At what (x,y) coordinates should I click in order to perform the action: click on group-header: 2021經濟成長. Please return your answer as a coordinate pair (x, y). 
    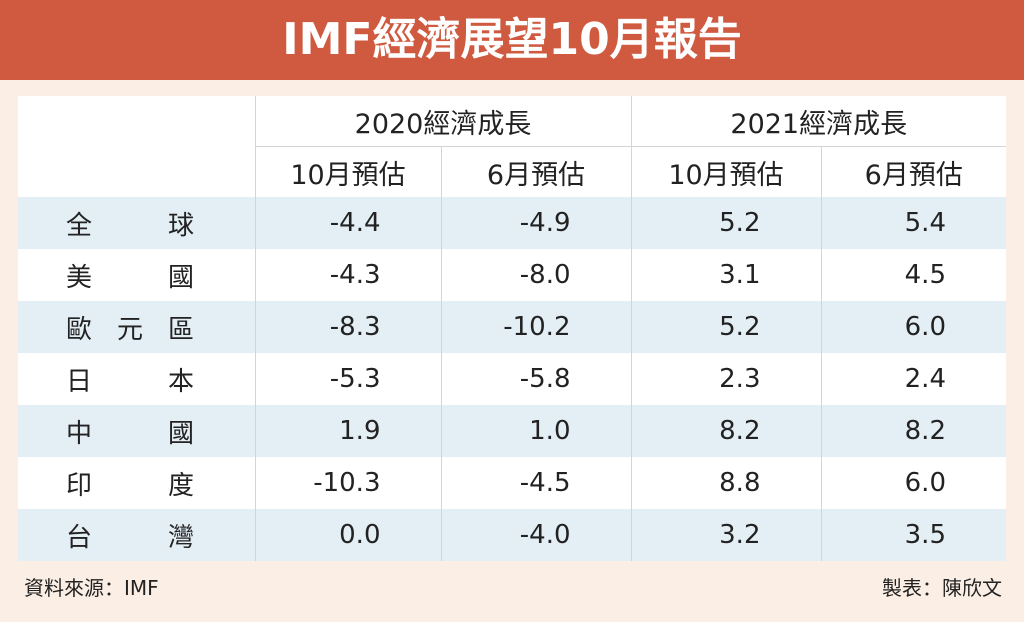
    Looking at the image, I should click on (818, 121).